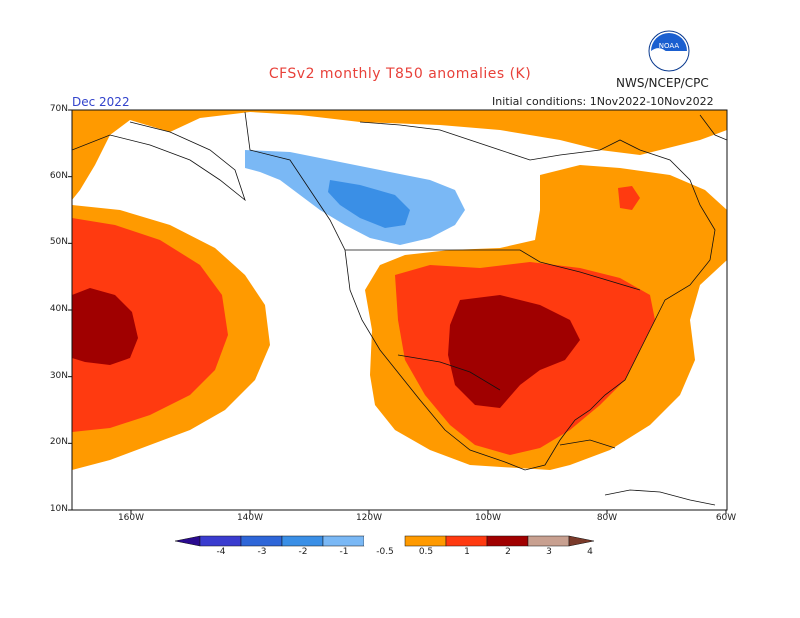 This screenshot has height=618, width=800. Describe the element at coordinates (303, 552) in the screenshot. I see `colorbar-label: -2` at that location.